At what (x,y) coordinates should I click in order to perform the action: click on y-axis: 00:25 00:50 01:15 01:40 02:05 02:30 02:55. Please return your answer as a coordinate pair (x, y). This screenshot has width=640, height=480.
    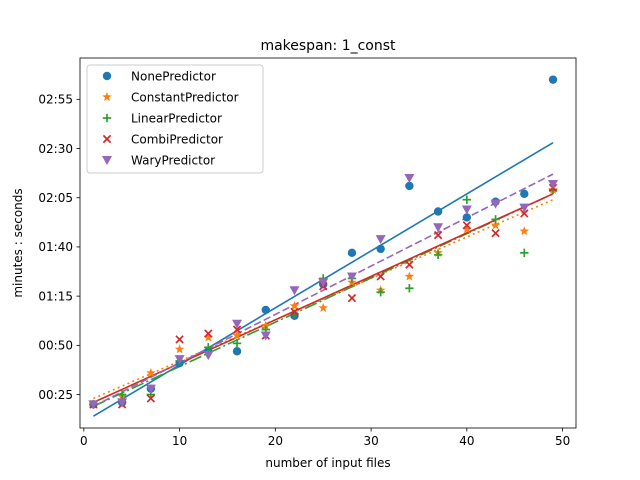
    Looking at the image, I should click on (59, 247).